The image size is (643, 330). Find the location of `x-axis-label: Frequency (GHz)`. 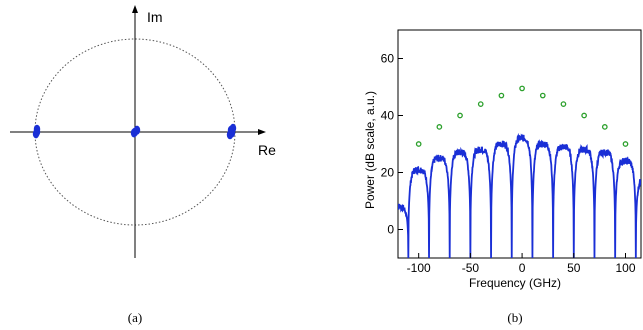

x-axis-label: Frequency (GHz) is located at coordinates (515, 283).